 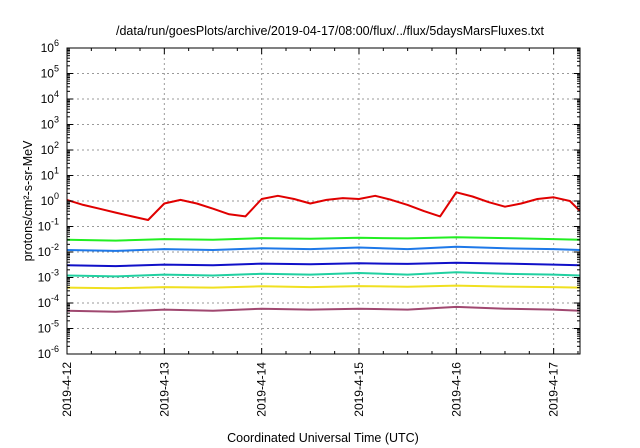 I want to click on y-tick-label: 10⁰, so click(x=50, y=199).